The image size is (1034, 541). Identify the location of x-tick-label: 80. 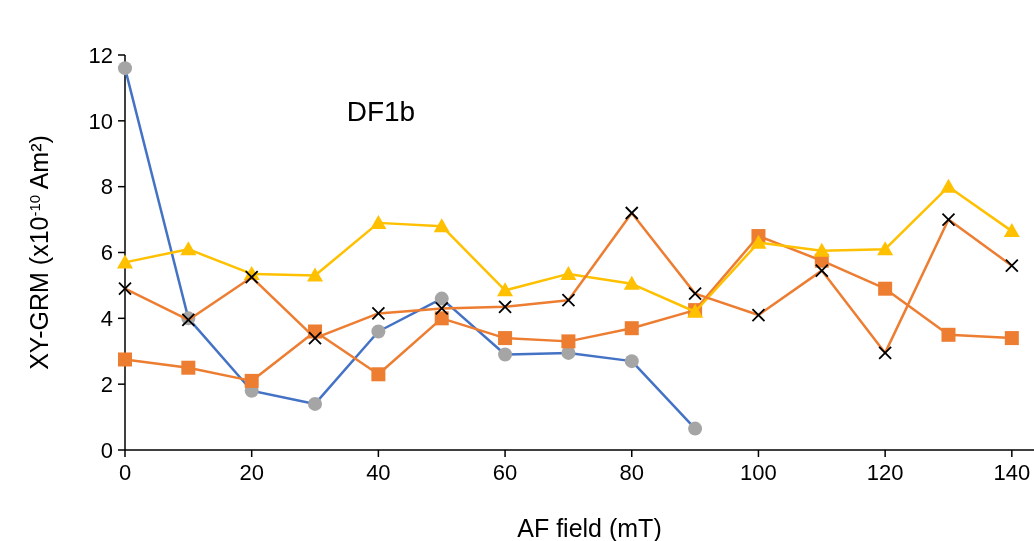
(631, 472).